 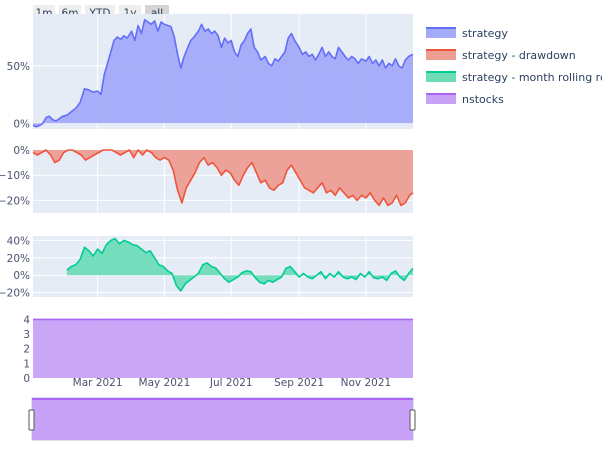 What do you see at coordinates (15, 176) in the screenshot?
I see `y-tick-label: −10%` at bounding box center [15, 176].